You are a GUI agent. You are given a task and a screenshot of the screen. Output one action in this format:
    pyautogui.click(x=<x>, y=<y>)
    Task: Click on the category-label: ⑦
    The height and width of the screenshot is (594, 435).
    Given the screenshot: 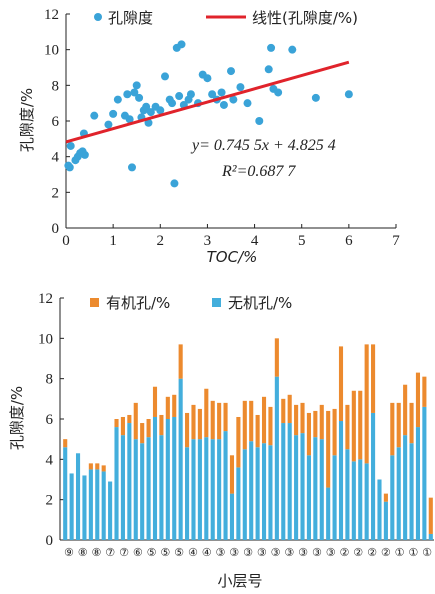 What is the action you would take?
    pyautogui.click(x=124, y=552)
    